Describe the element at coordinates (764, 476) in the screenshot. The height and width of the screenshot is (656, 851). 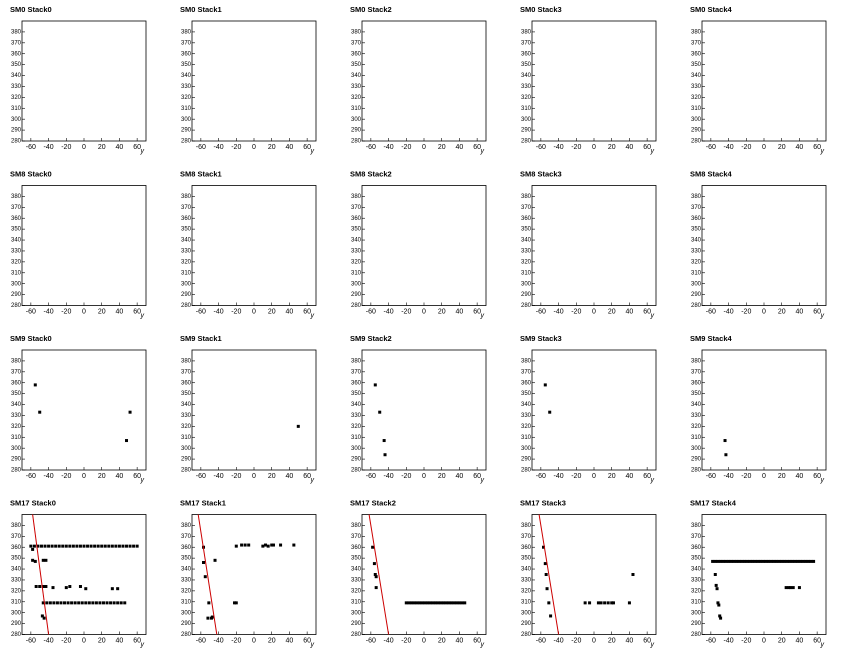
I see `x-tick-label: 0` at that location.